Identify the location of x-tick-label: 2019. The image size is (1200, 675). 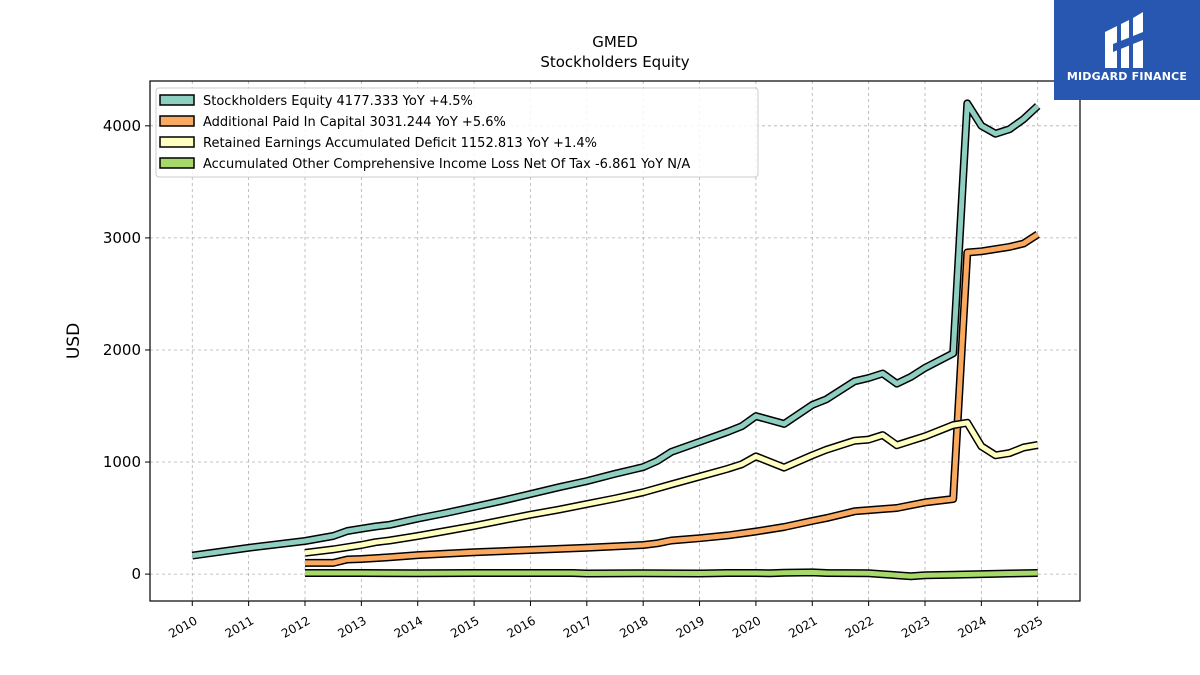
(690, 626).